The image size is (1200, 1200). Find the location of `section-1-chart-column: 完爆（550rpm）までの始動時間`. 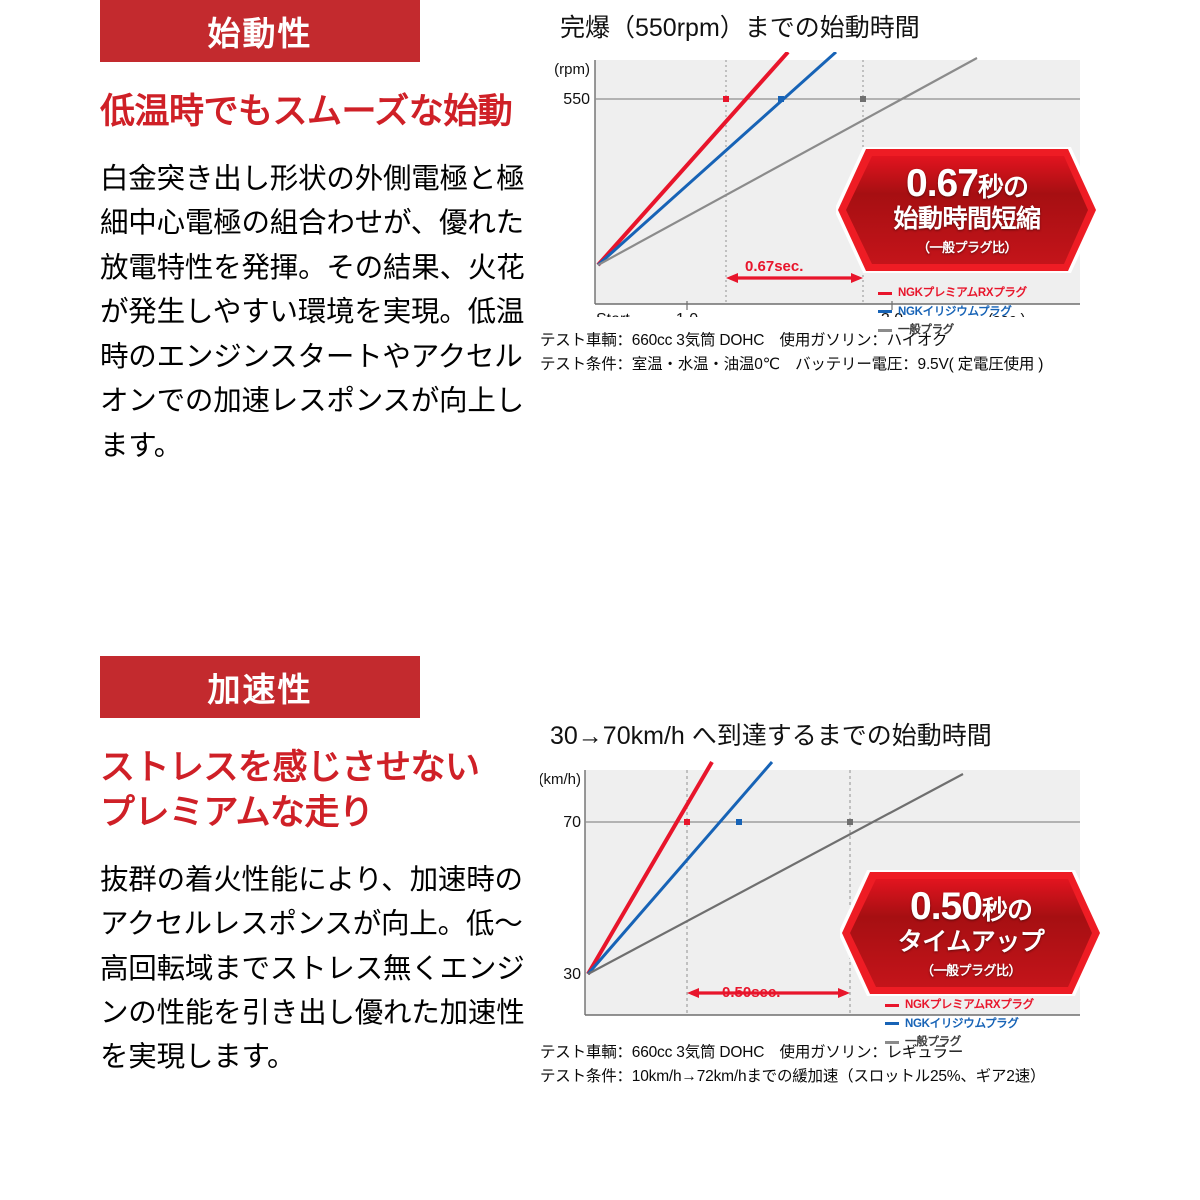

section-1-chart-column: 完爆（550rpm）までの始動時間 is located at coordinates (830, 192).